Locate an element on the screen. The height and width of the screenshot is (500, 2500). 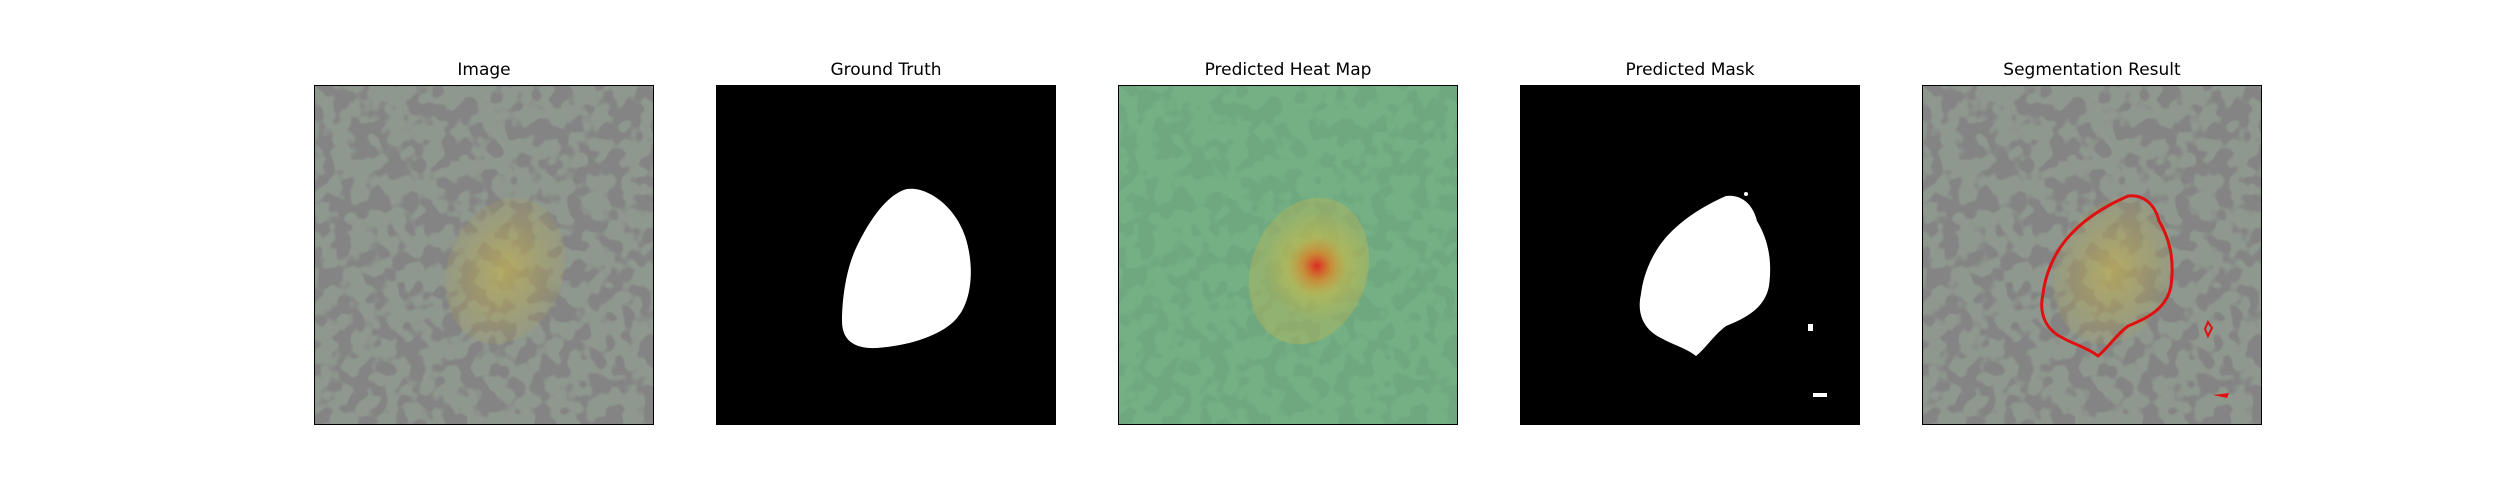
predicted-mask is located at coordinates (1690, 255).